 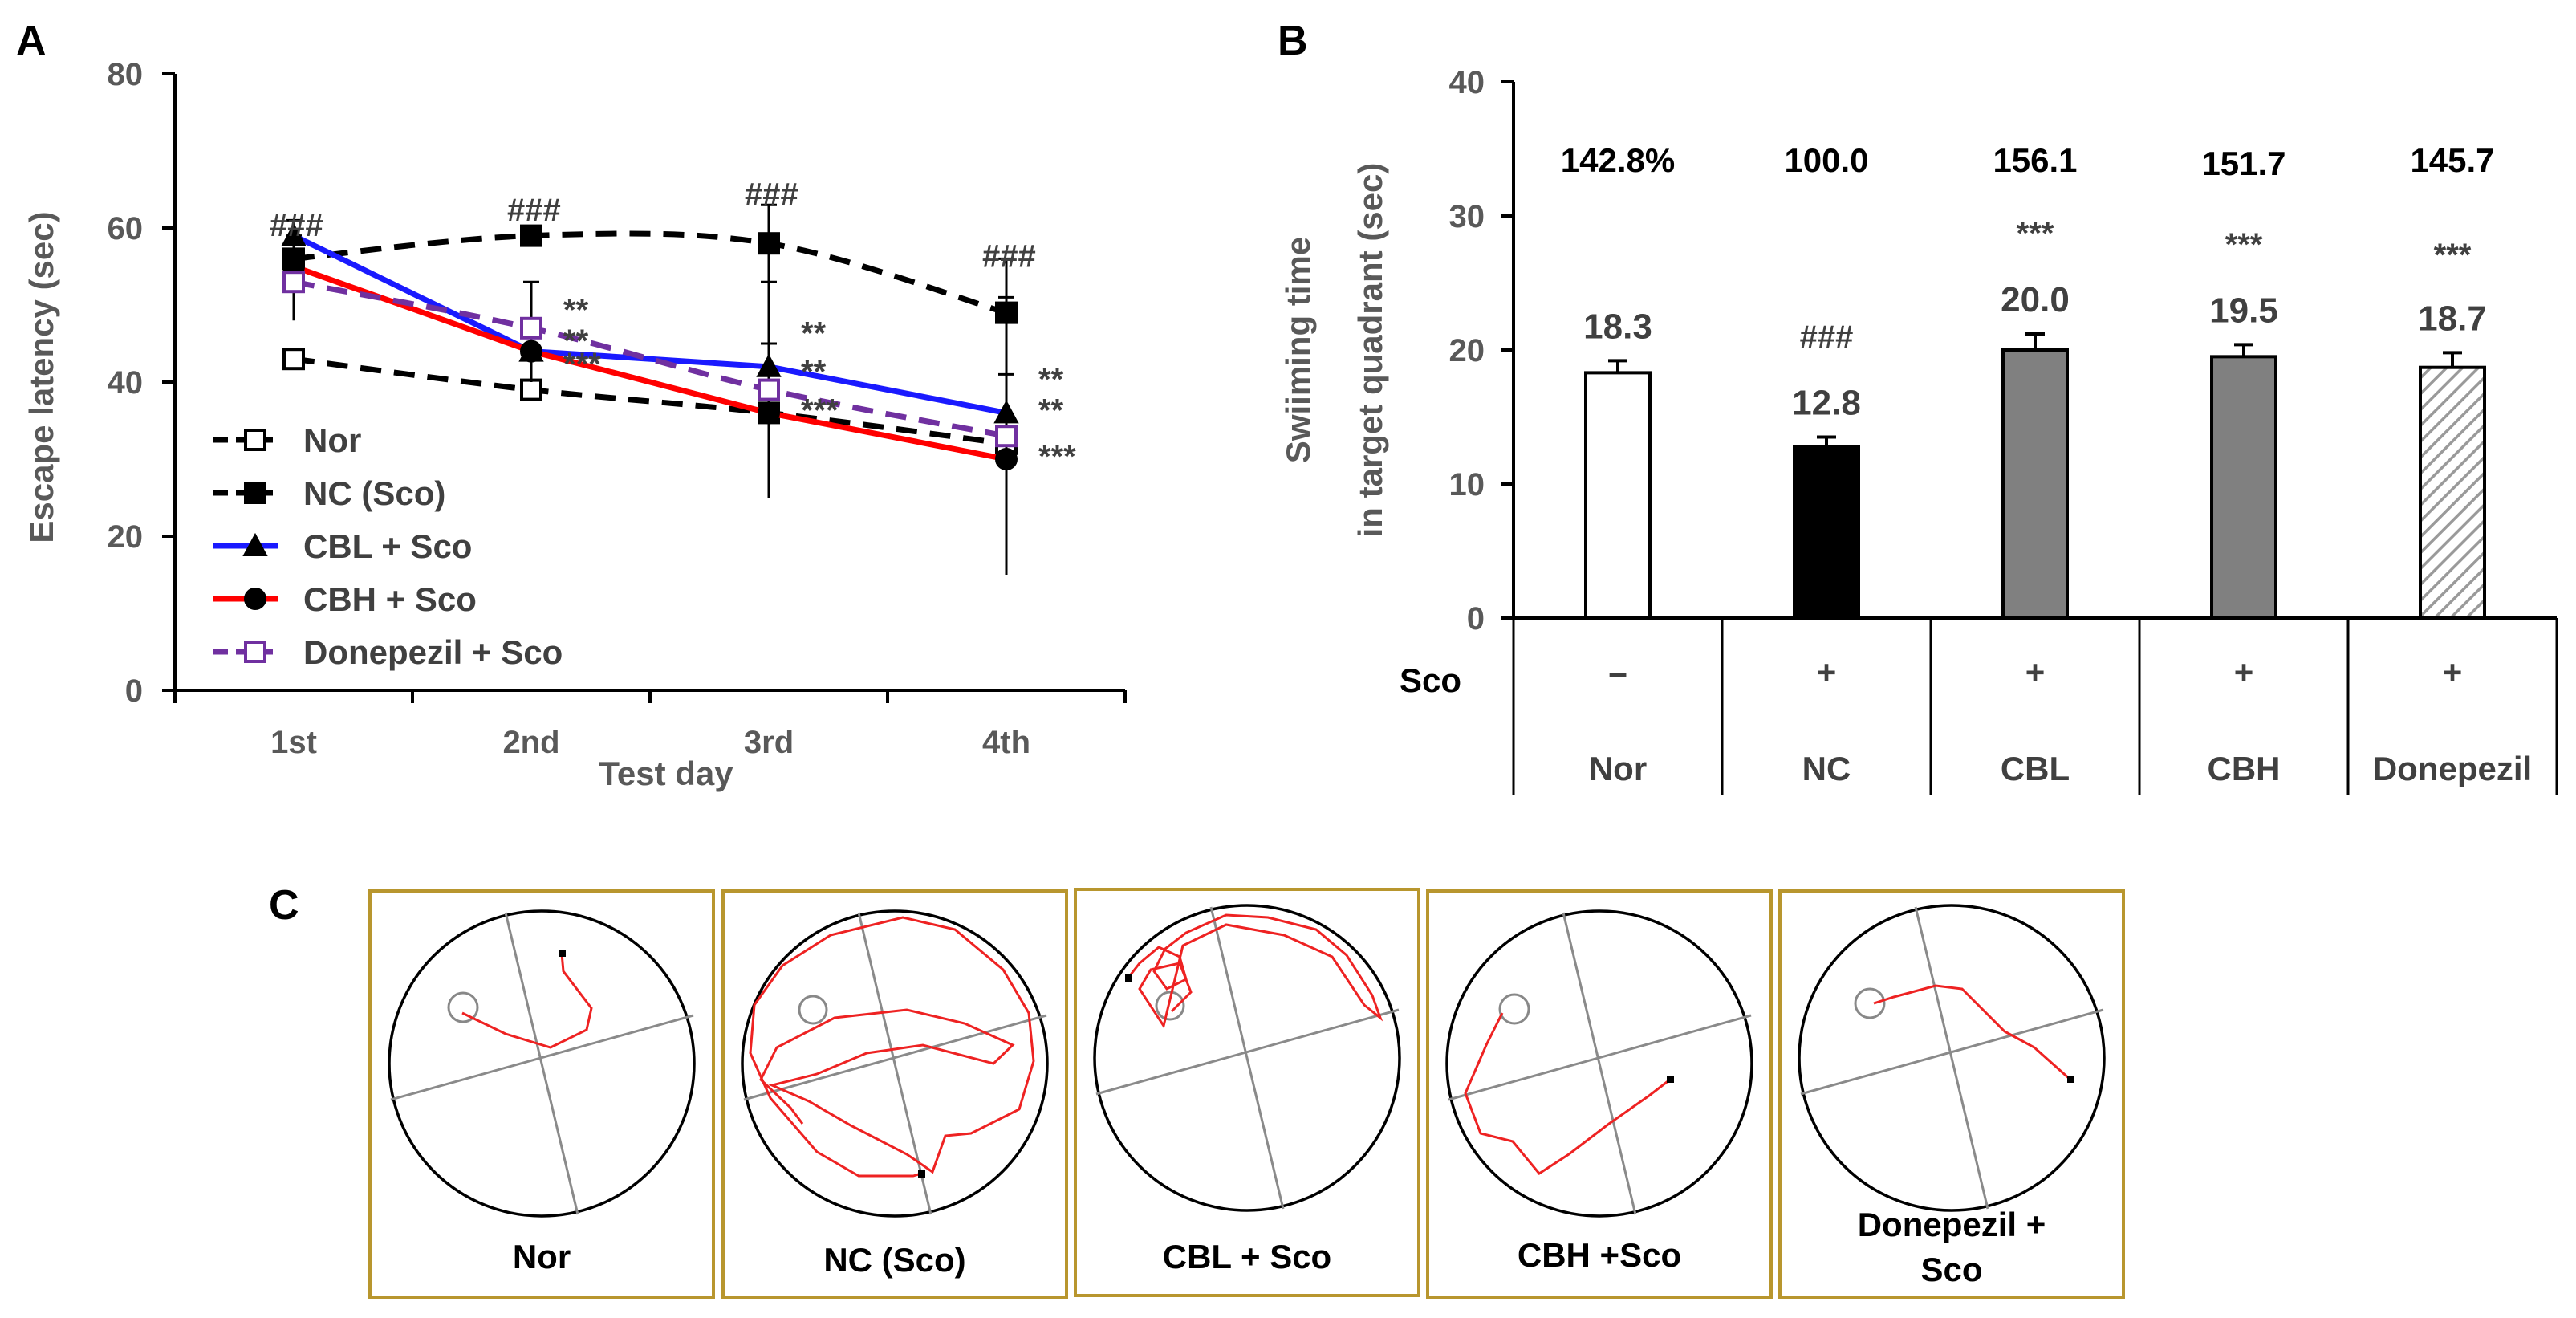 What do you see at coordinates (2244, 768) in the screenshot?
I see `chart-b-category-label: CBH` at bounding box center [2244, 768].